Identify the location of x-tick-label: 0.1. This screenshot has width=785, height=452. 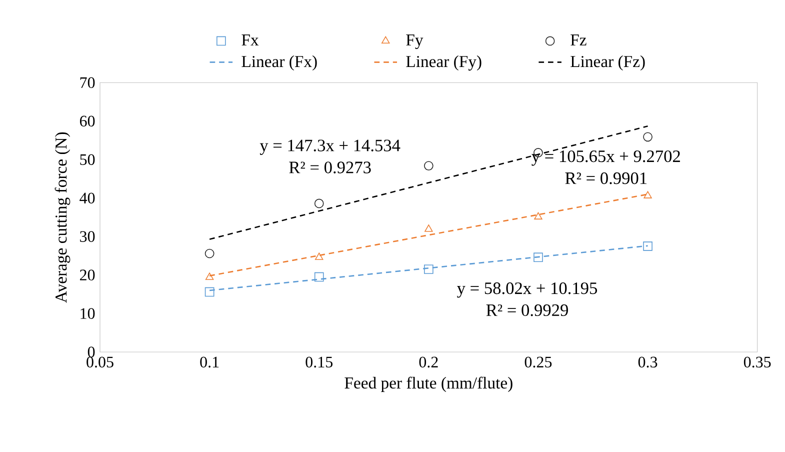
(209, 362).